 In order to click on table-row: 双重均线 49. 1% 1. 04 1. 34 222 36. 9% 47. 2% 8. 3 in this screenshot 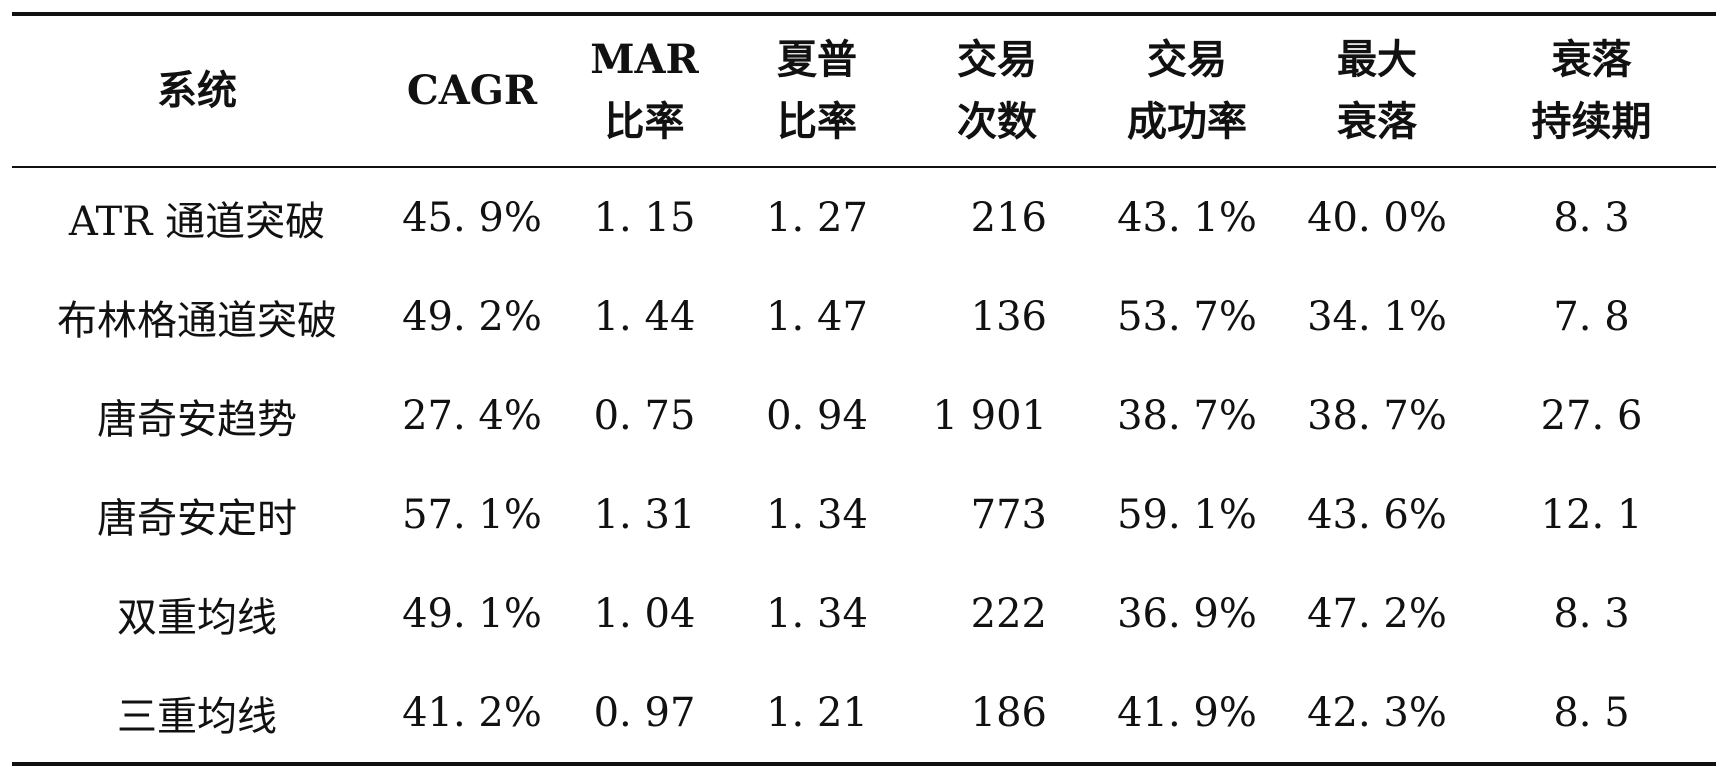, I will do `click(864, 613)`.